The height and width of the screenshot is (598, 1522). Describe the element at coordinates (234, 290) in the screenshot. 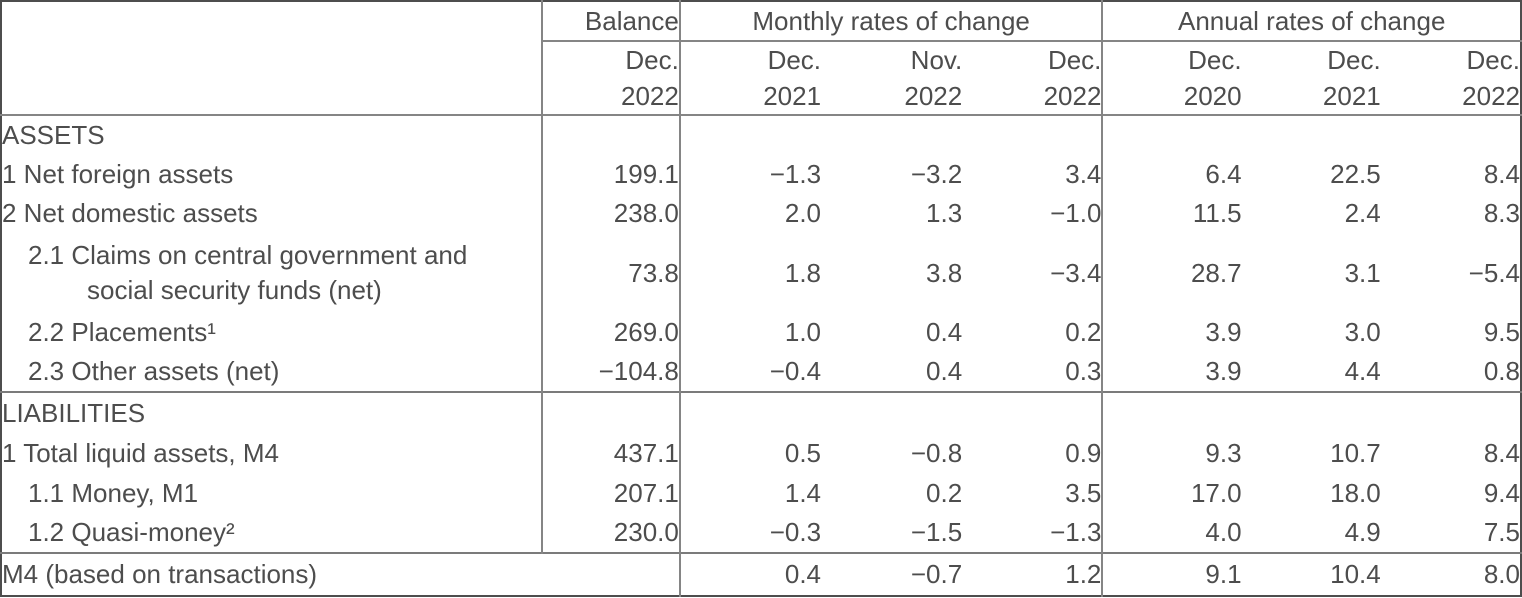

I see `row-label-line-2: social security funds (net)` at that location.